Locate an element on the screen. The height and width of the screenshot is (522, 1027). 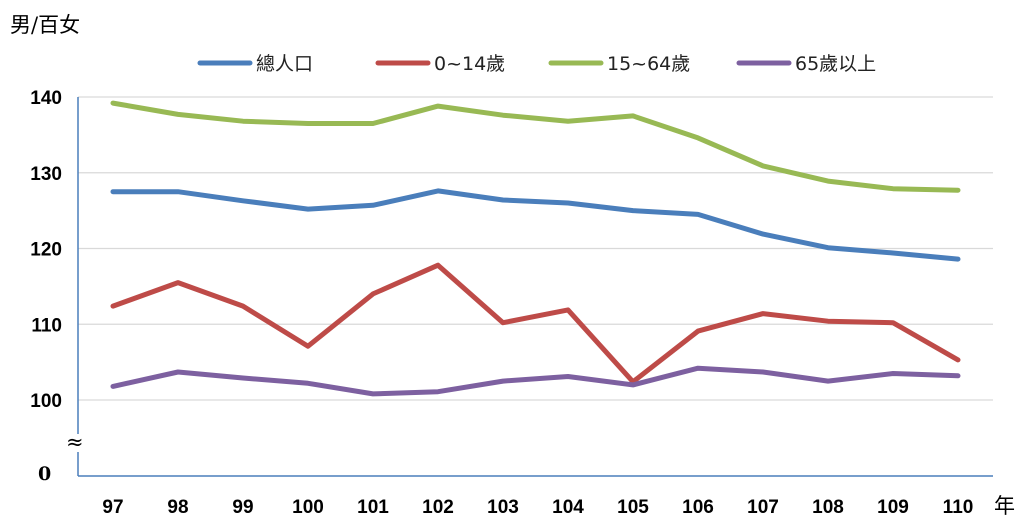
x-tick-label: 101 is located at coordinates (373, 507).